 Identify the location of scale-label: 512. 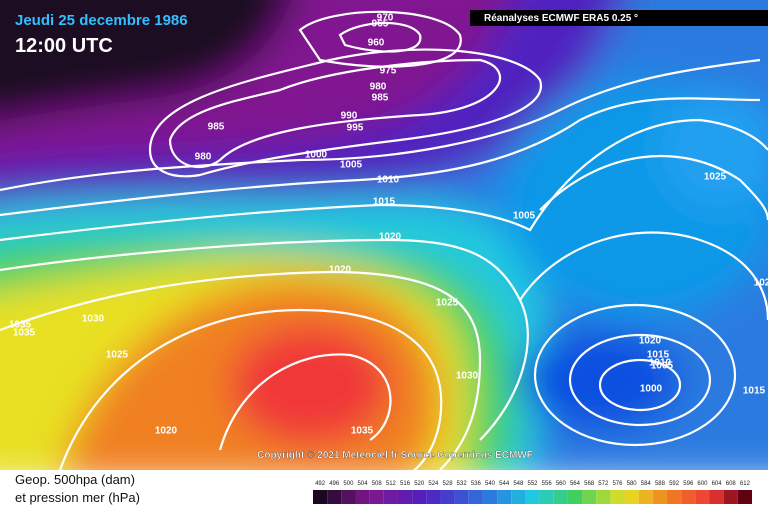
(391, 484).